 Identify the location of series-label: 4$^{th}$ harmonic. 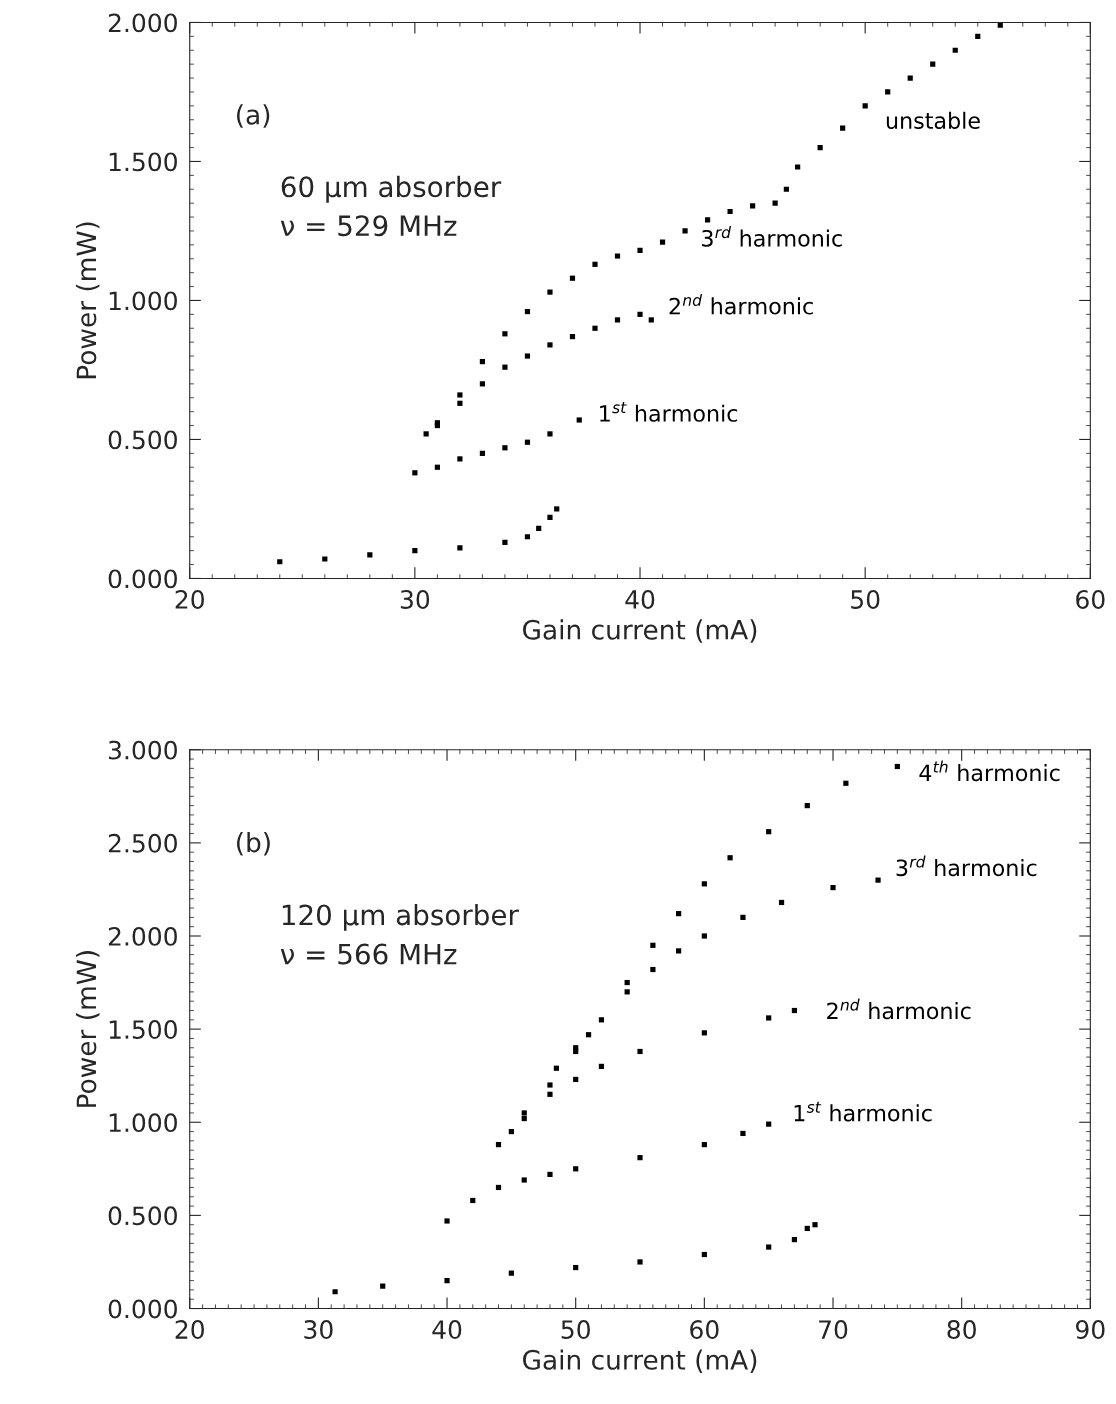
(989, 771).